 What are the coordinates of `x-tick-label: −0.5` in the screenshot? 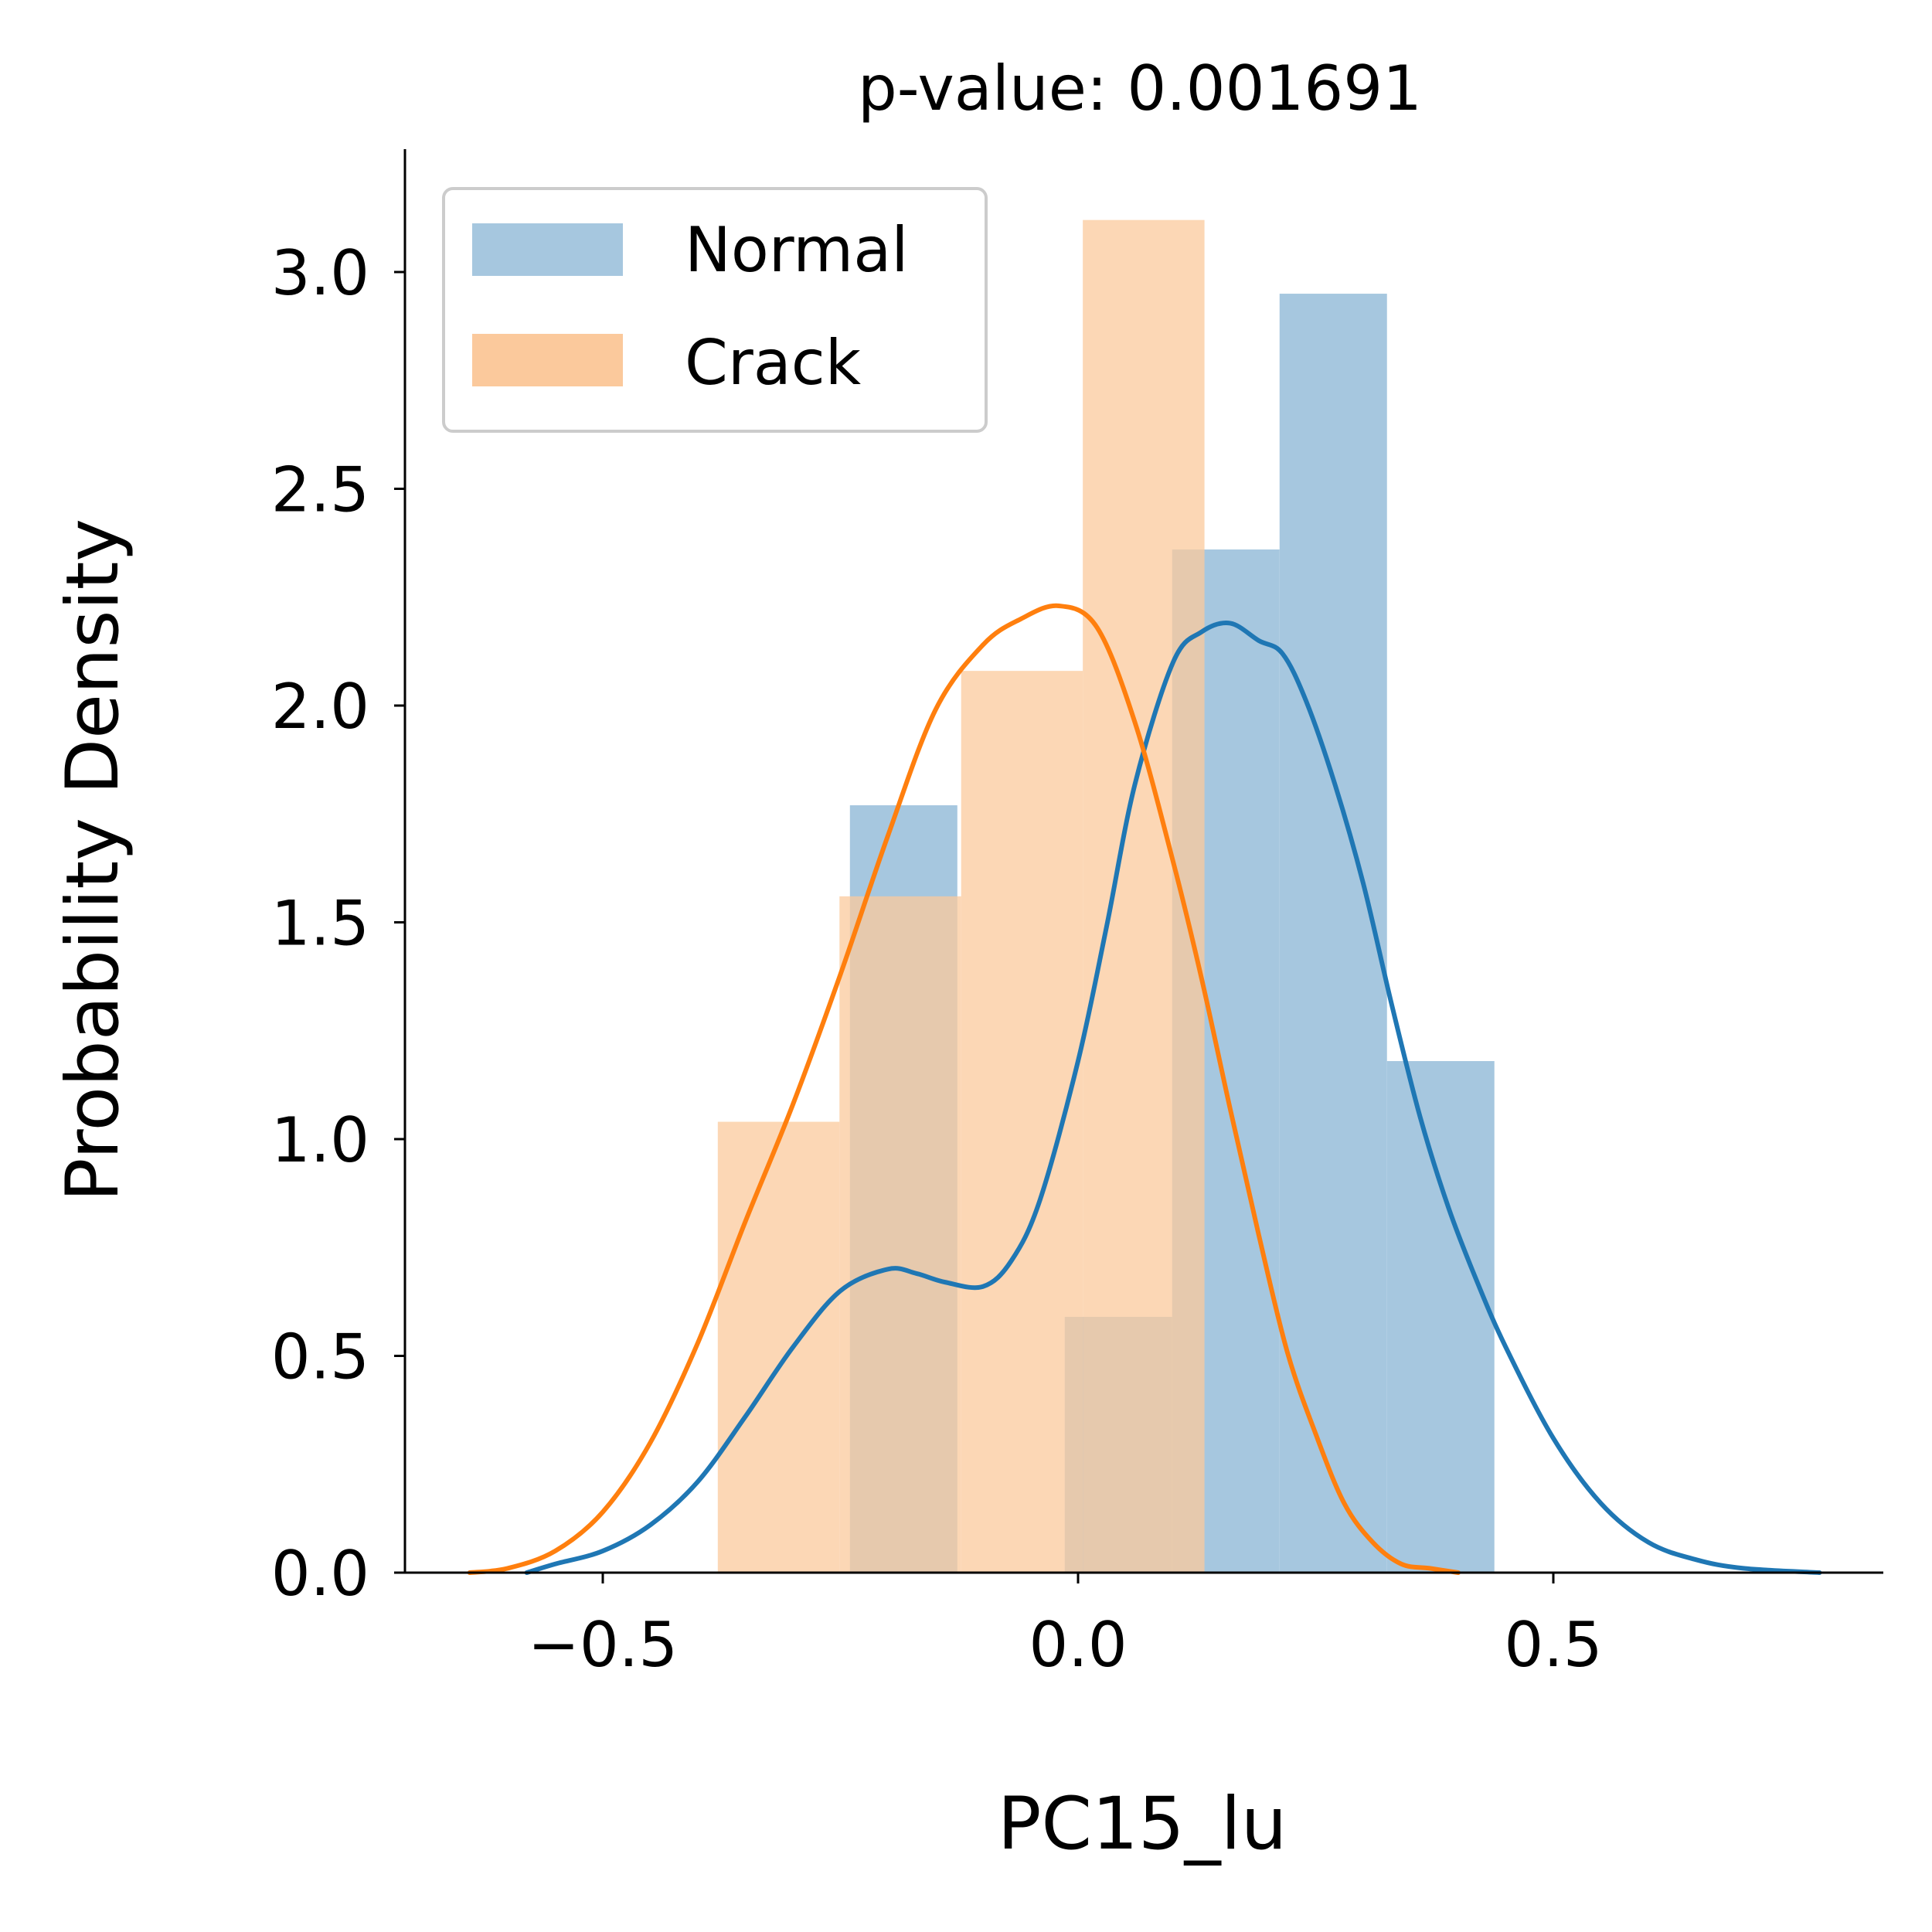 It's located at (603, 1645).